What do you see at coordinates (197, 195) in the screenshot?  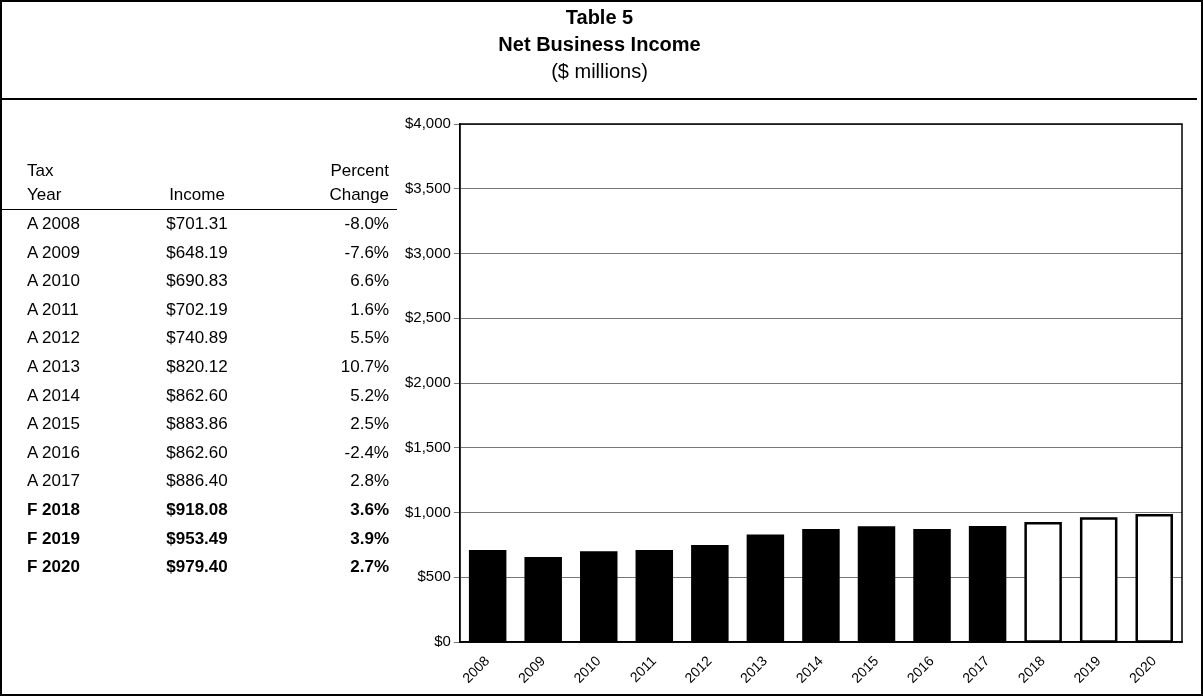 I see `text: Income` at bounding box center [197, 195].